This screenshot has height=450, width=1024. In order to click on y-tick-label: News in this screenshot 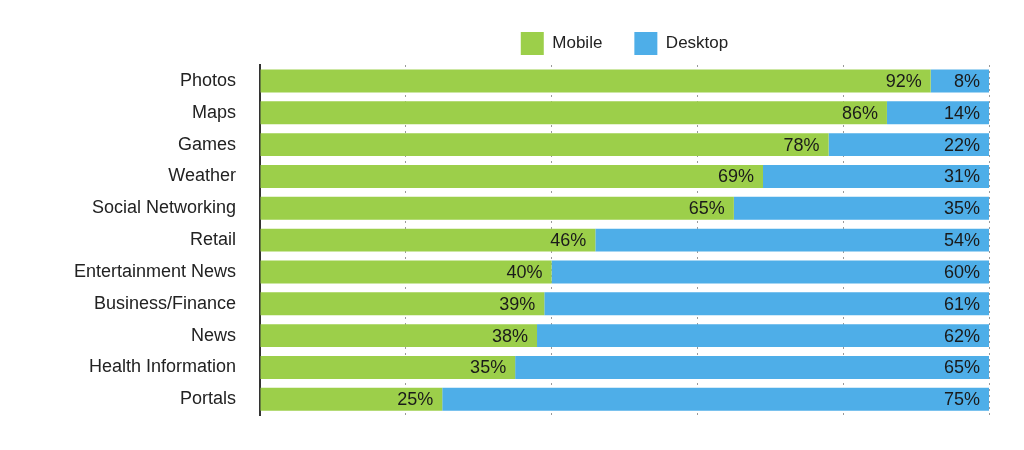, I will do `click(213, 334)`.